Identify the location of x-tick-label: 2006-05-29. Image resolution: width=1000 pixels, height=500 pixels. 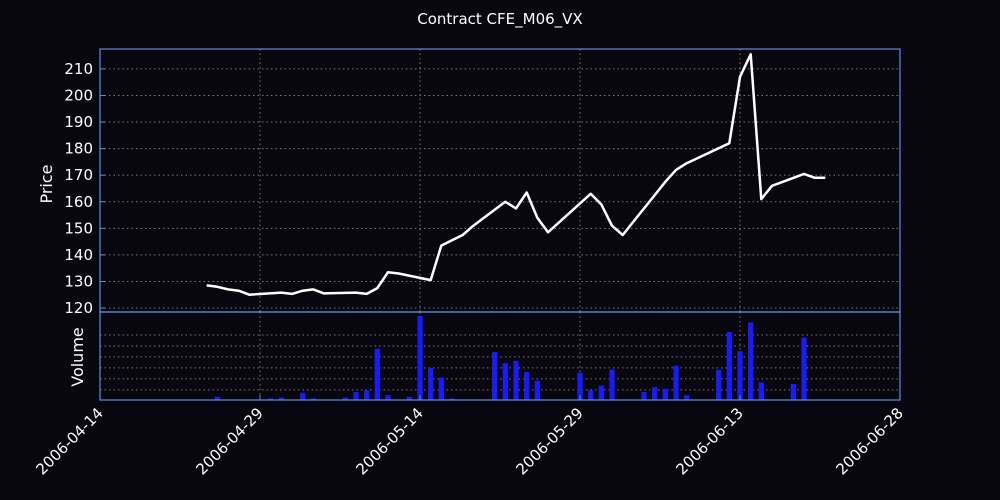
(549, 441).